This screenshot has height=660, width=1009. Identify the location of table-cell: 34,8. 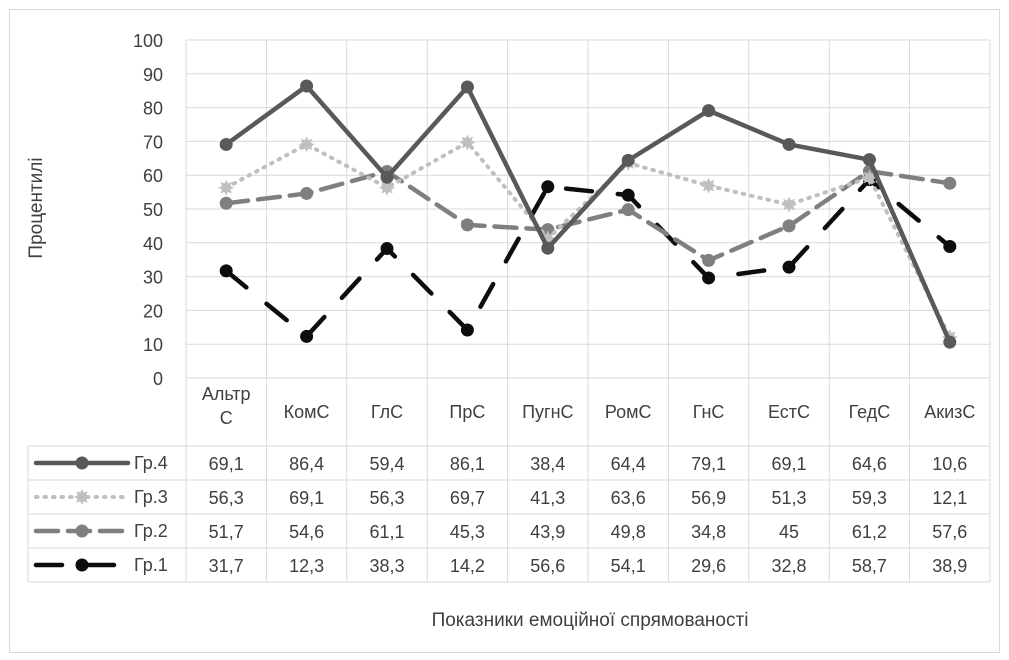
(708, 532).